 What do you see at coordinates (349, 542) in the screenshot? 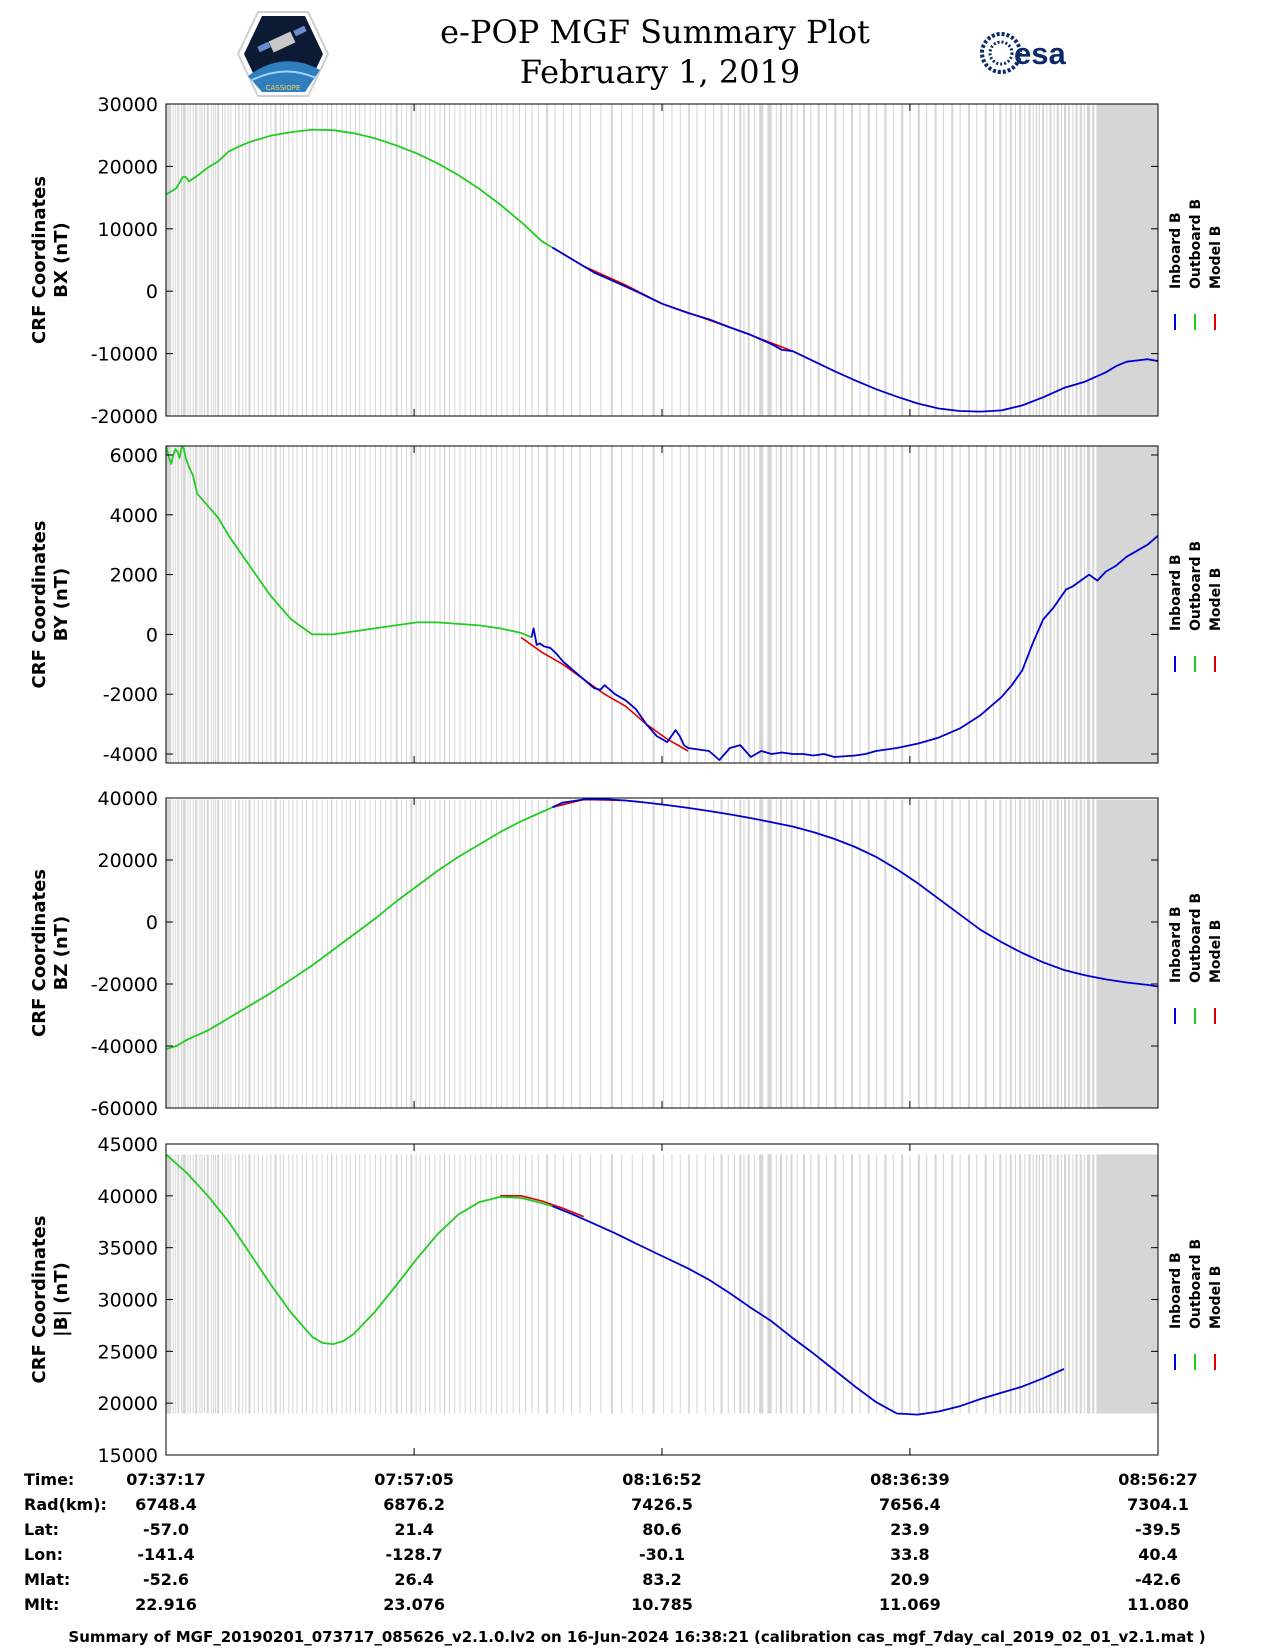
I see `outboard-b-line` at bounding box center [349, 542].